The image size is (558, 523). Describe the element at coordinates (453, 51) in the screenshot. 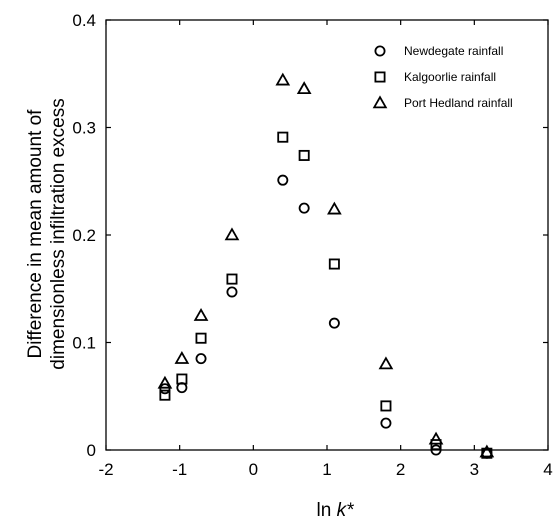

I see `legend-label: Newdegate rainfall` at that location.